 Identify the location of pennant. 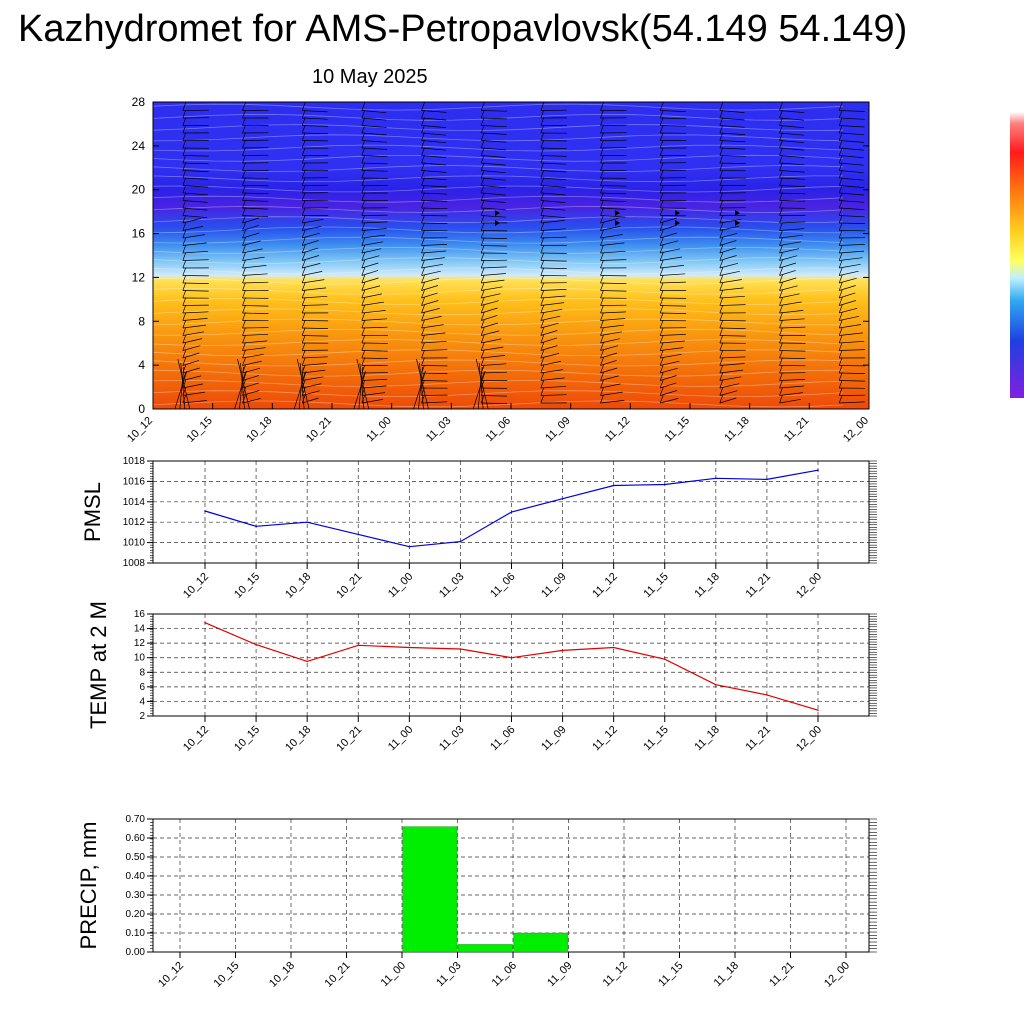
(497, 213).